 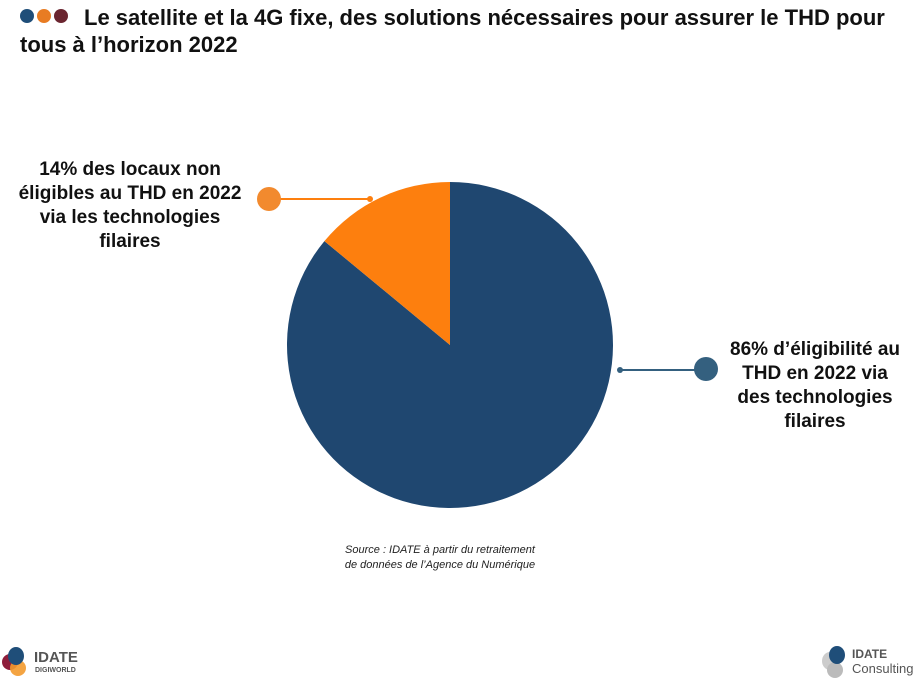 I want to click on dot-orange, so click(x=44, y=16).